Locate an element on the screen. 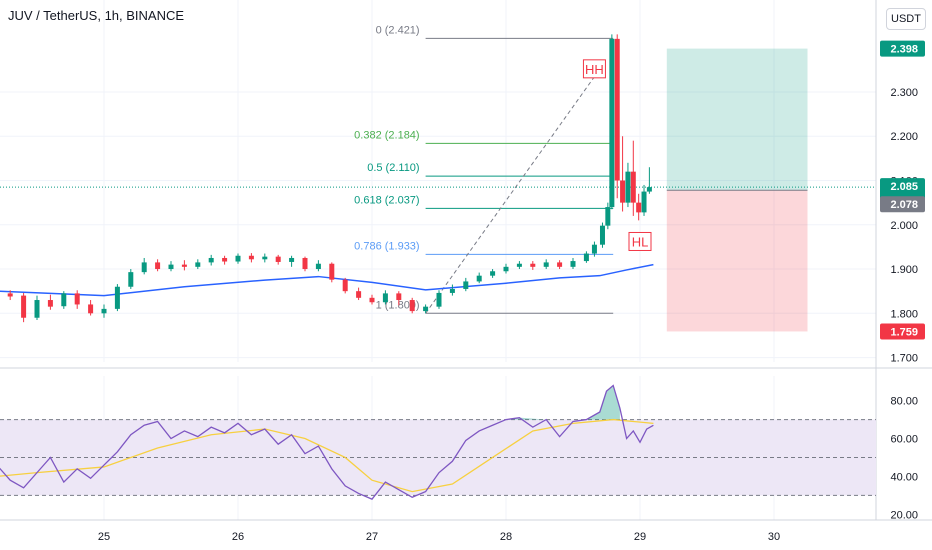  fib-level-label: 0.382 (2.184) is located at coordinates (386, 135).